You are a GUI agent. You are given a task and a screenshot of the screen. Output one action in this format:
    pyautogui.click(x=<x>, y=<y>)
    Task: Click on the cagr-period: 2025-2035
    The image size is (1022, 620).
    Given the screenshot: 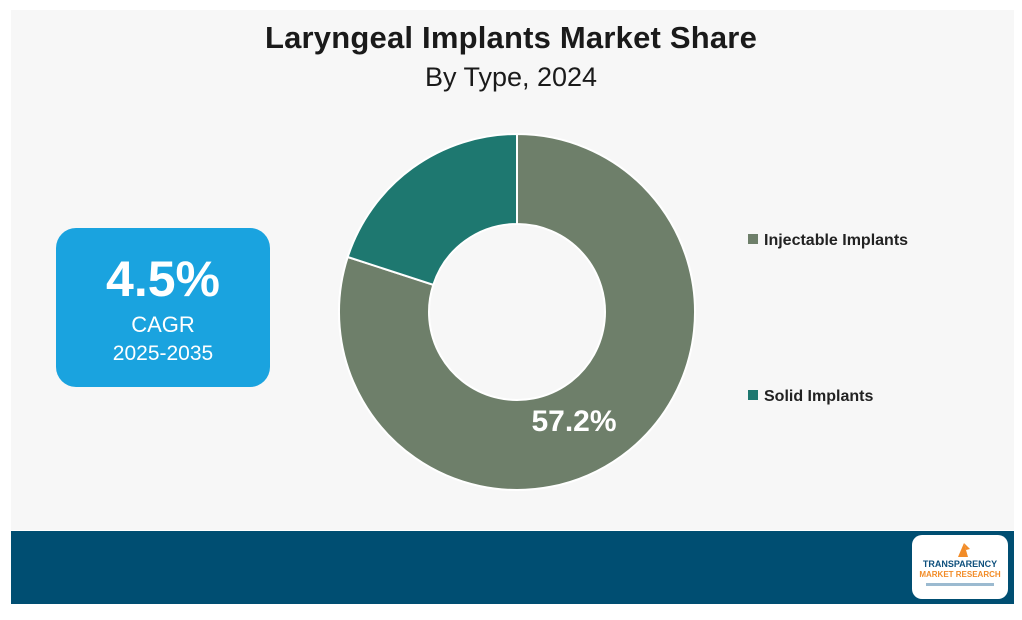 What is the action you would take?
    pyautogui.click(x=163, y=353)
    